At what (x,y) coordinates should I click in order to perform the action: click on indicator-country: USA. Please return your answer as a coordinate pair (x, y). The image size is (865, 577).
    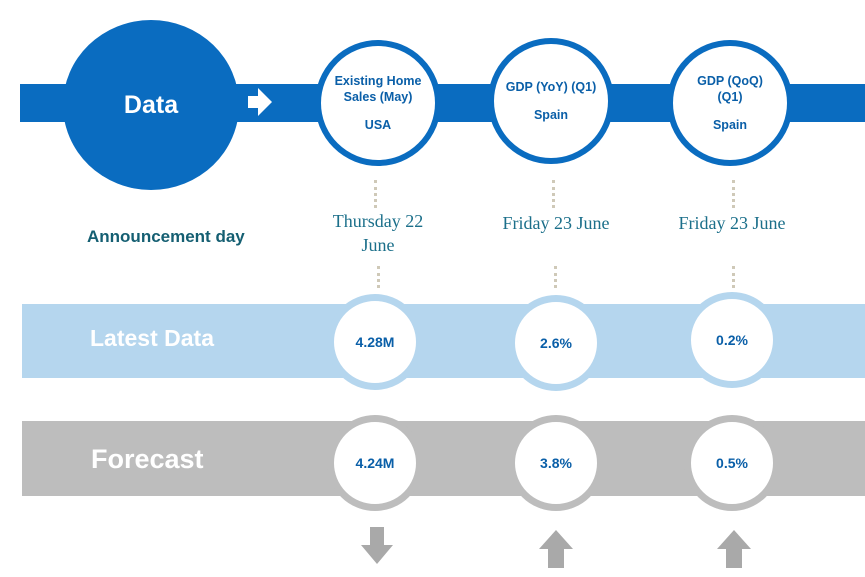
    Looking at the image, I should click on (378, 125).